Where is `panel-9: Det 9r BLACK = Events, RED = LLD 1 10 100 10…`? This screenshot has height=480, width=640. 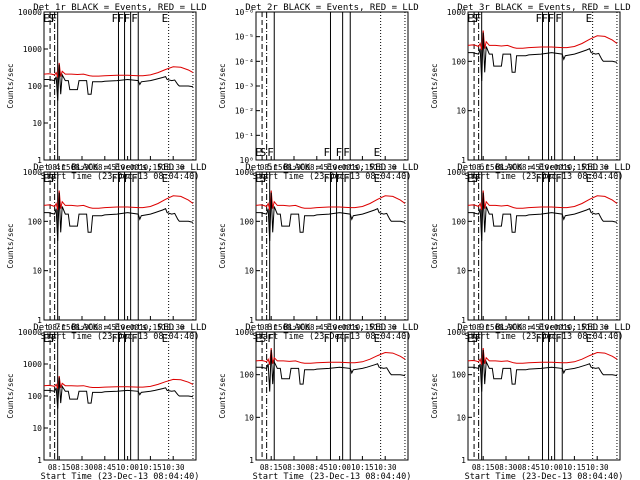
panel-9: Det 9r BLACK = Events, RED = LLD 1 10 100 10… is located at coordinates (530, 401).